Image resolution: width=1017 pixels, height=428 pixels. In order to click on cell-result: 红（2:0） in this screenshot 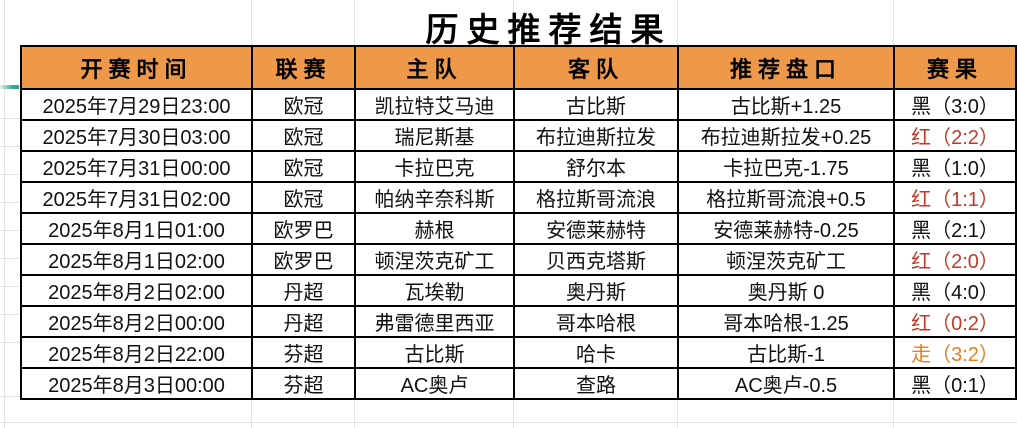, I will do `click(955, 259)`.